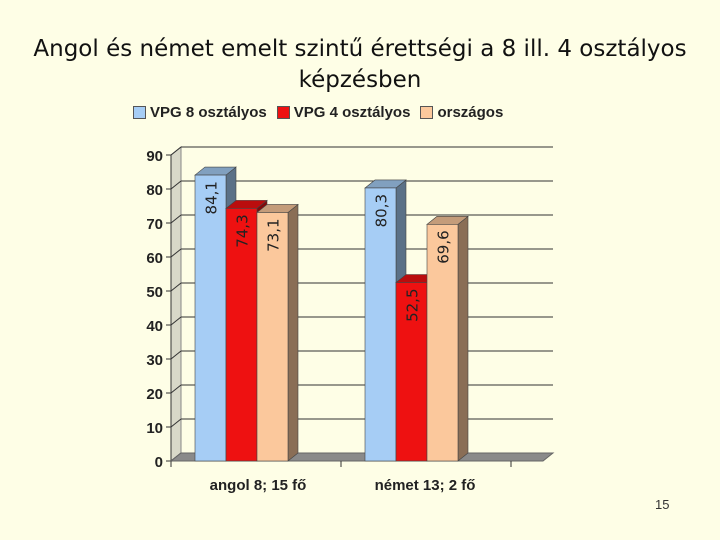  What do you see at coordinates (427, 112) in the screenshot?
I see `legend-swatch-orszagos` at bounding box center [427, 112].